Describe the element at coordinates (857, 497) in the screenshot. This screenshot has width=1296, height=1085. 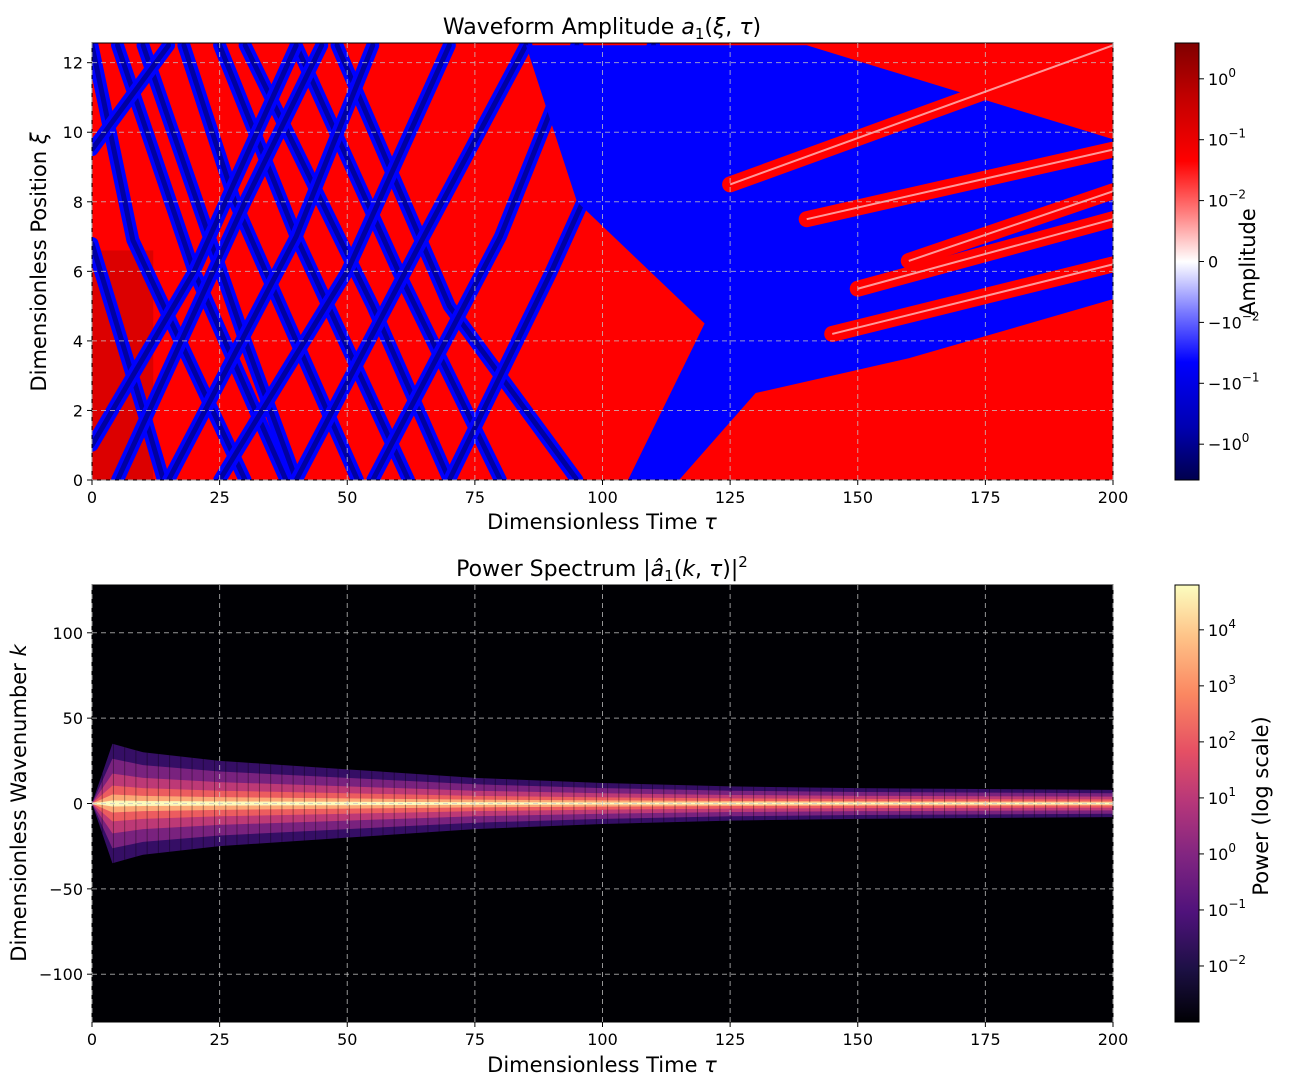
I see `amplitude-x-tick-label: 150` at that location.